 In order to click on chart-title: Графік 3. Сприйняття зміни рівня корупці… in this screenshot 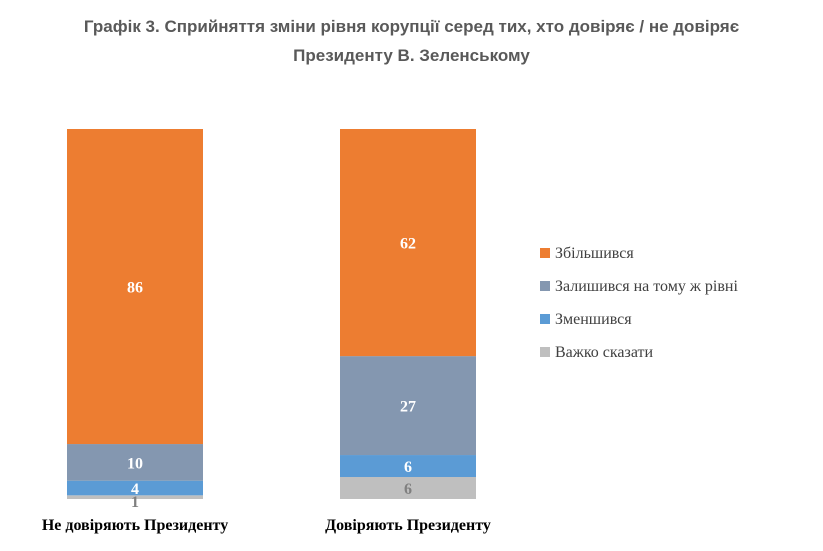, I will do `click(411, 41)`.